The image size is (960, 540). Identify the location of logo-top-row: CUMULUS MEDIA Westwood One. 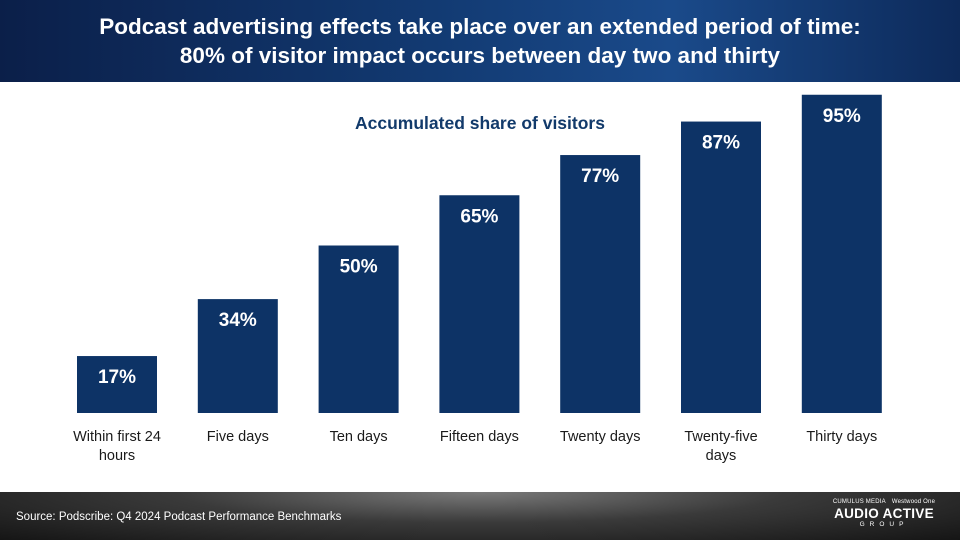
(884, 502).